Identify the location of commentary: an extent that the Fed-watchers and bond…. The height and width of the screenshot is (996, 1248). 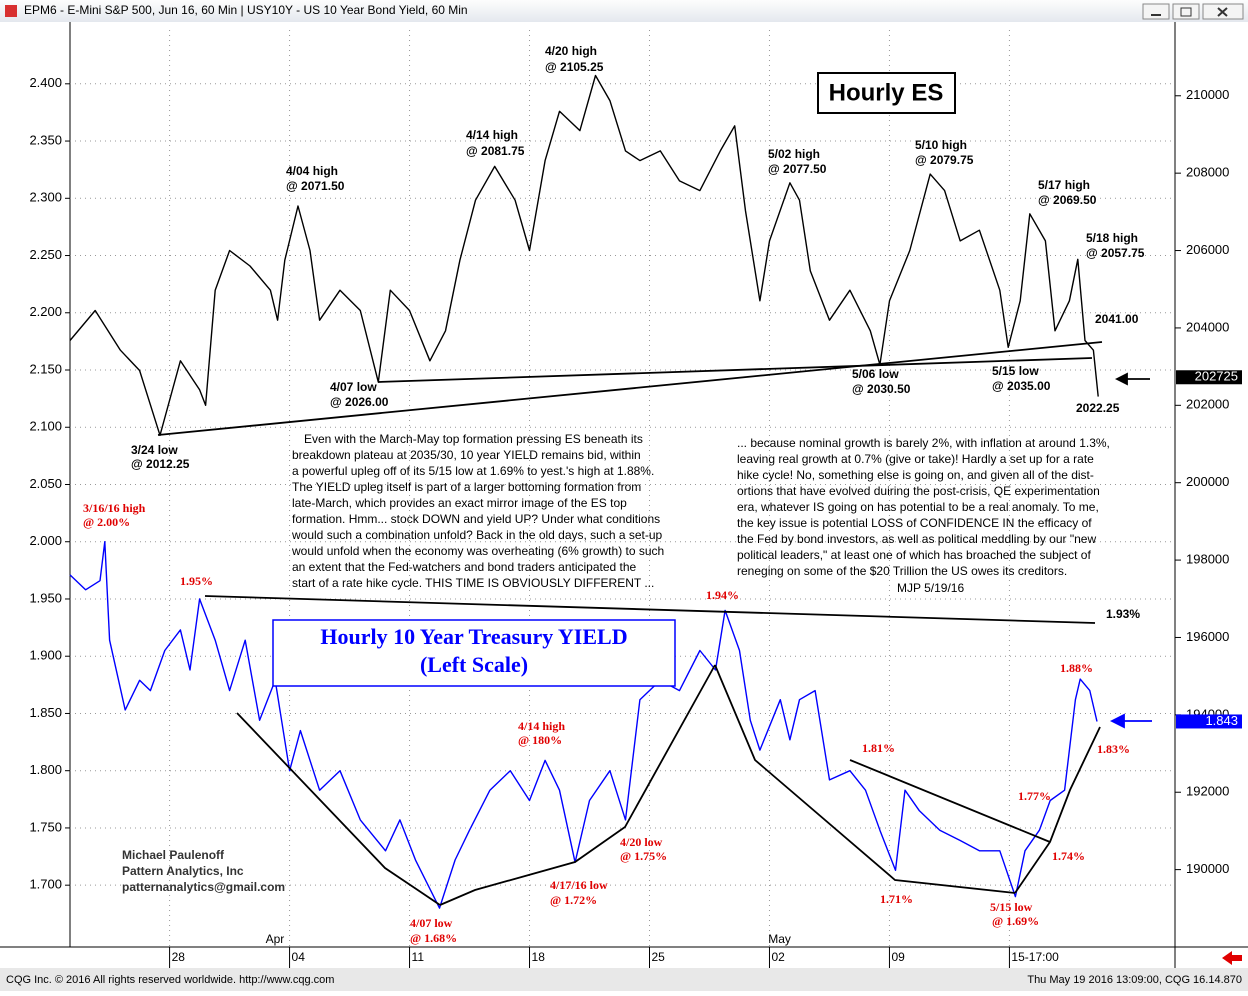
(464, 567).